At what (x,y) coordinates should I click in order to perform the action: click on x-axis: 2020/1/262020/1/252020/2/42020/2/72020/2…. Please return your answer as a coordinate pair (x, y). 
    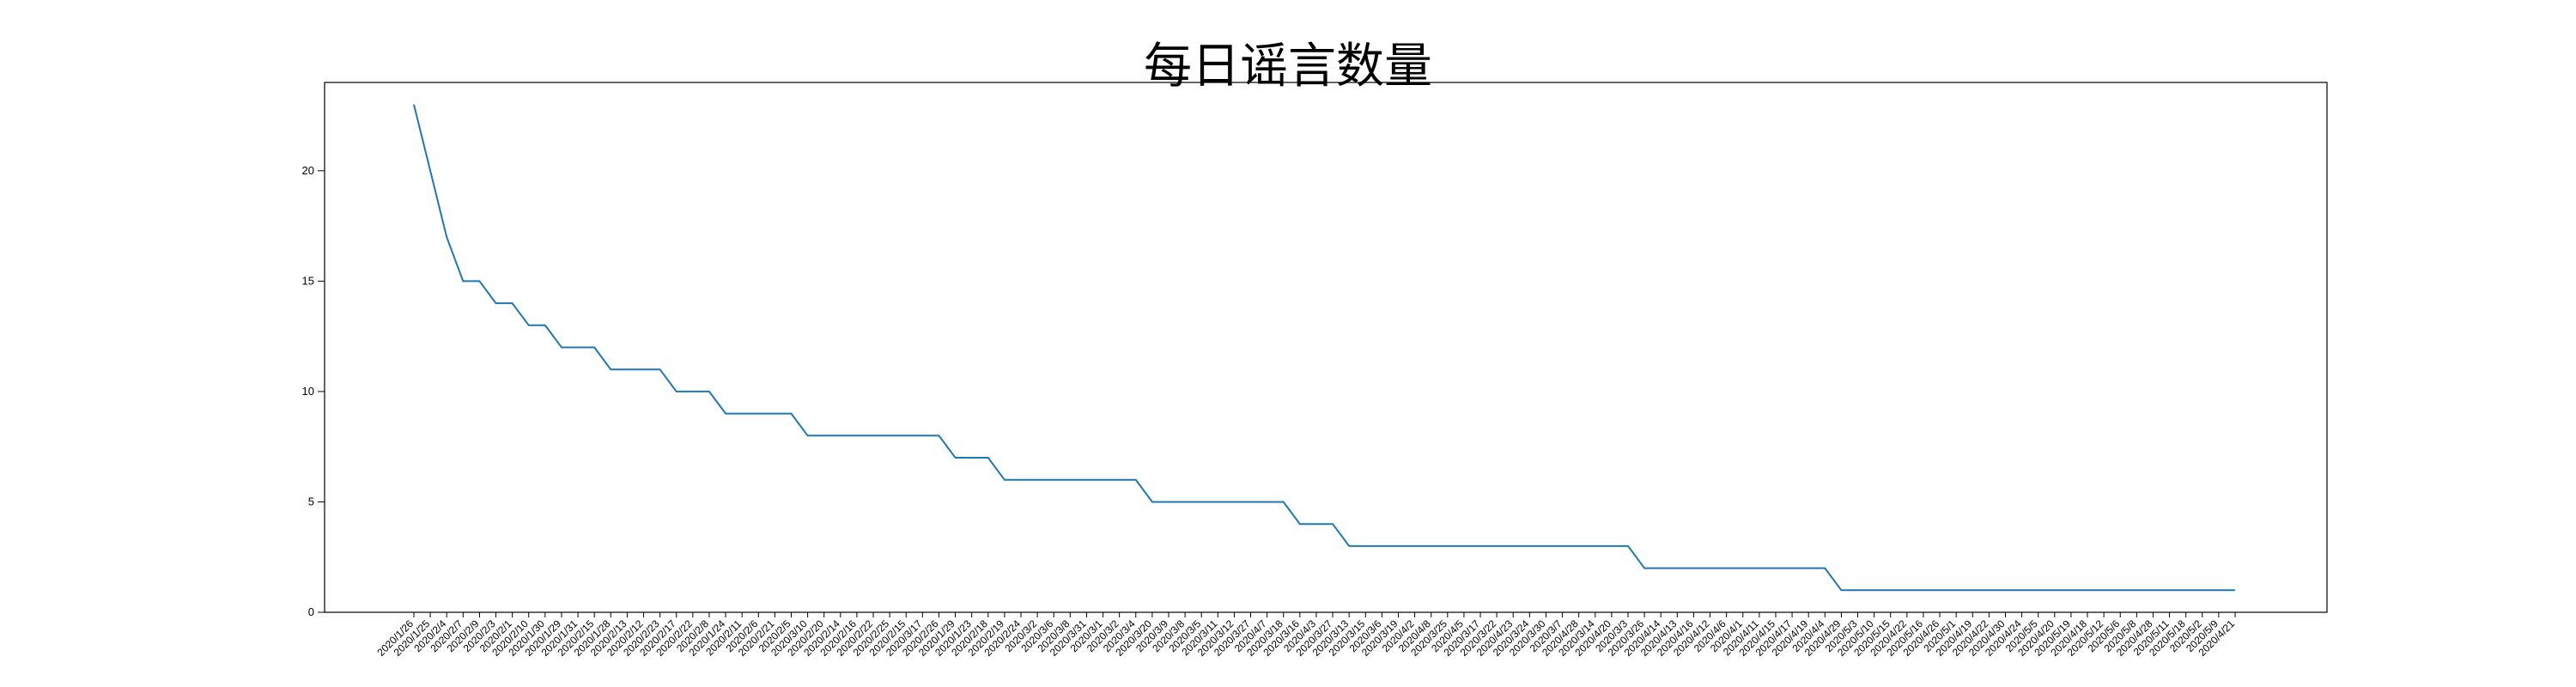
    Looking at the image, I should click on (1305, 635).